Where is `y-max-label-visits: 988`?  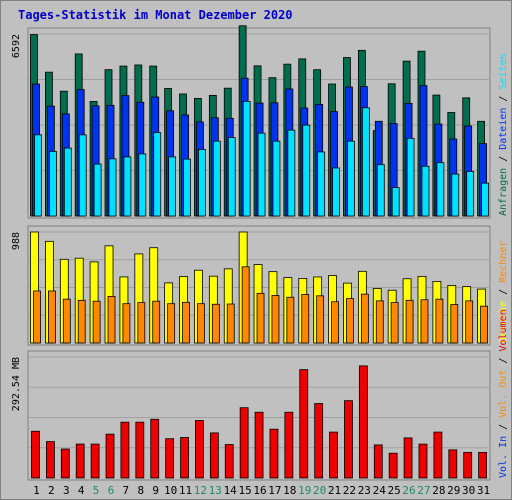
y-max-label-visits: 988 is located at coordinates (16, 241).